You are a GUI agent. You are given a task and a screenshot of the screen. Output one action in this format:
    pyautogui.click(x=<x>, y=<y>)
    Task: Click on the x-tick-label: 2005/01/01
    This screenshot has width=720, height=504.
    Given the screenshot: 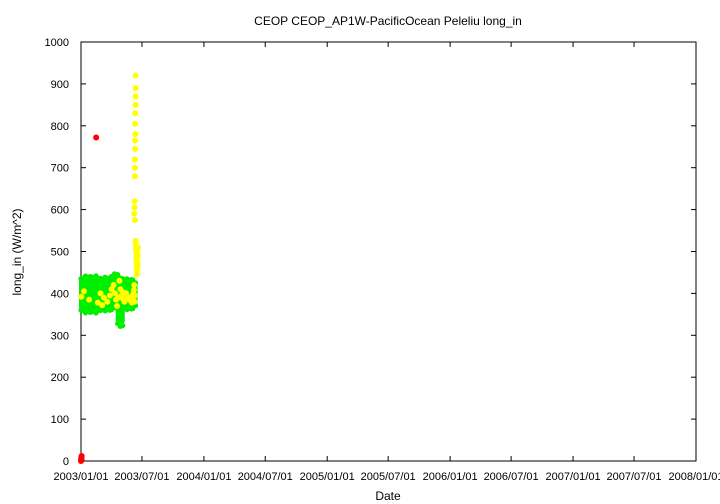 What is the action you would take?
    pyautogui.click(x=327, y=477)
    